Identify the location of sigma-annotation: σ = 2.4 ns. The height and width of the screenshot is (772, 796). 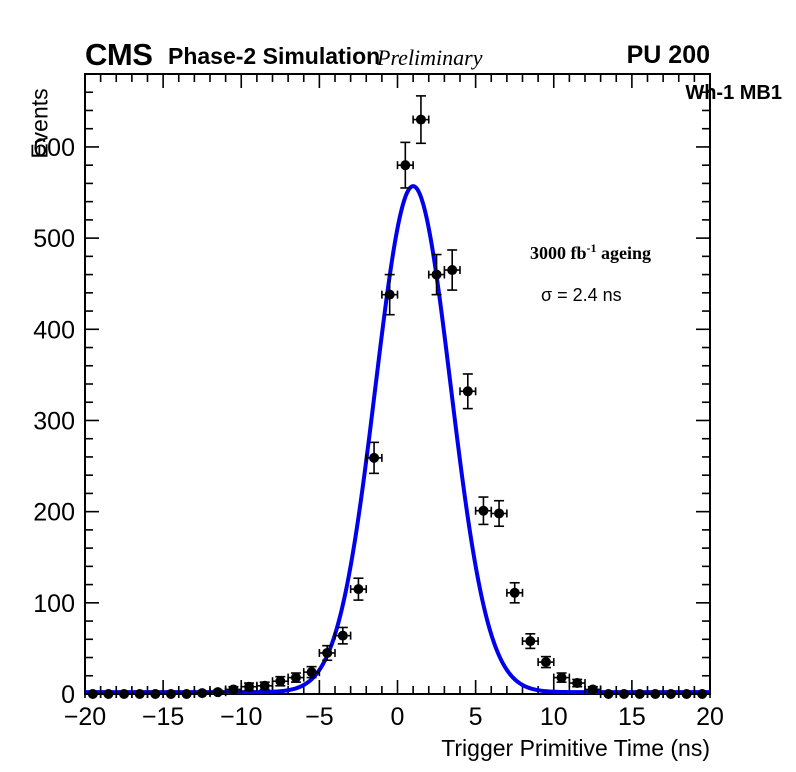
(581, 295).